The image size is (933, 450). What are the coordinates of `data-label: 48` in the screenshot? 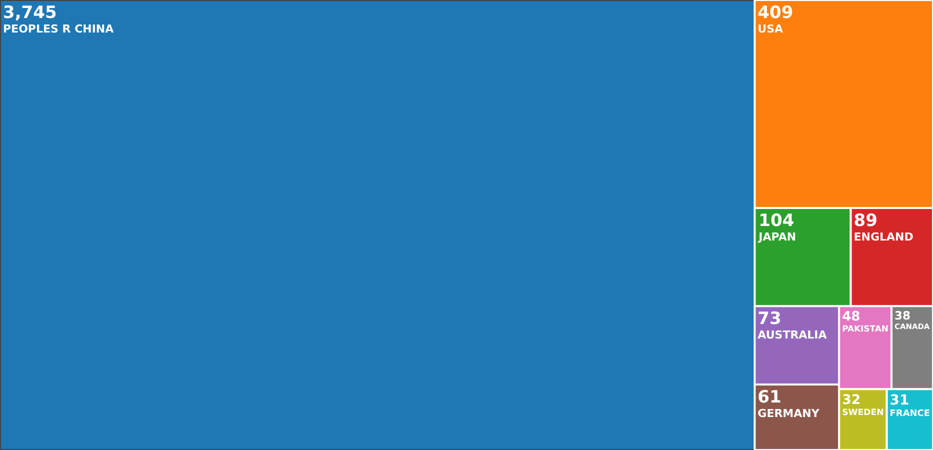 It's located at (851, 317).